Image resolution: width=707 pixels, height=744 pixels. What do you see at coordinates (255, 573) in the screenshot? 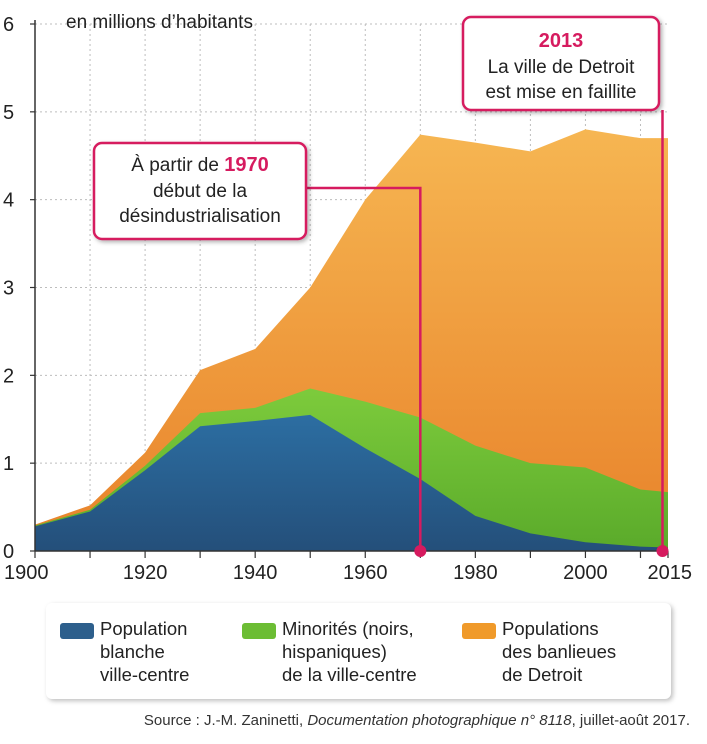
I see `x-tick-label: 1940` at bounding box center [255, 573].